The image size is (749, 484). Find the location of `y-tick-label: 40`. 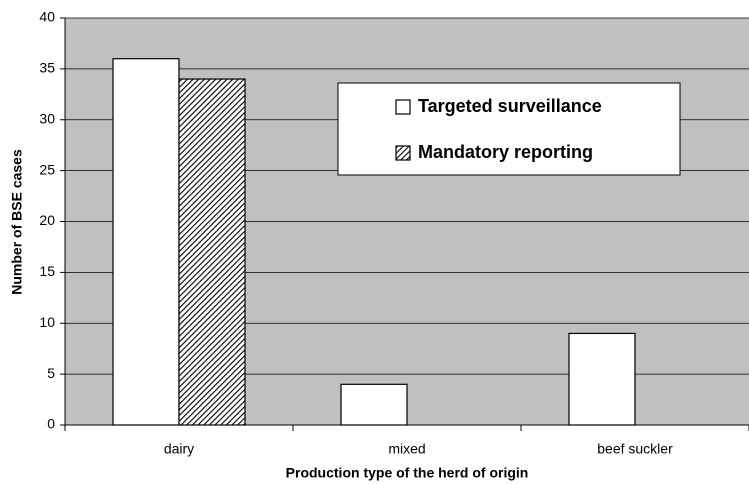

y-tick-label: 40 is located at coordinates (47, 17).